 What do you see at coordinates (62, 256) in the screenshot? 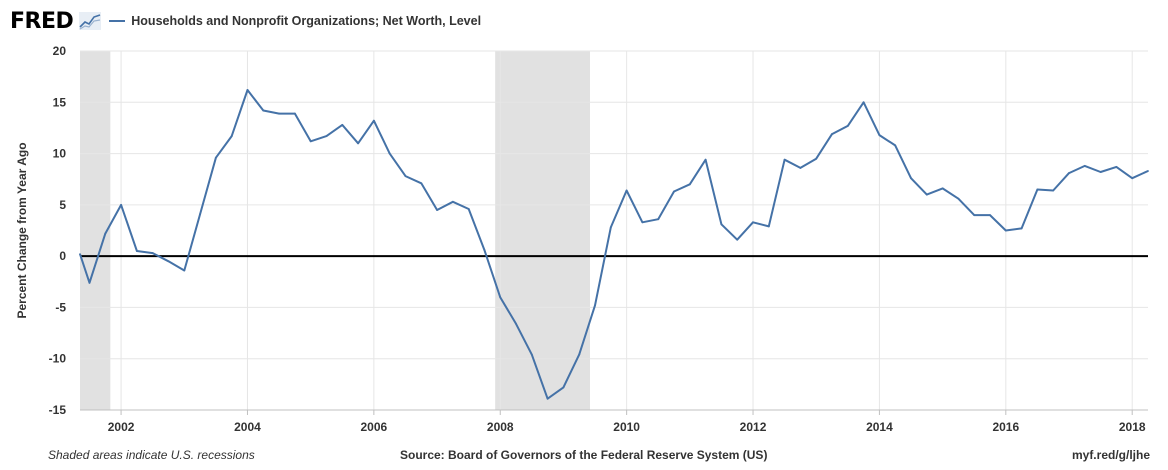
I see `y-tick-label: 0` at bounding box center [62, 256].